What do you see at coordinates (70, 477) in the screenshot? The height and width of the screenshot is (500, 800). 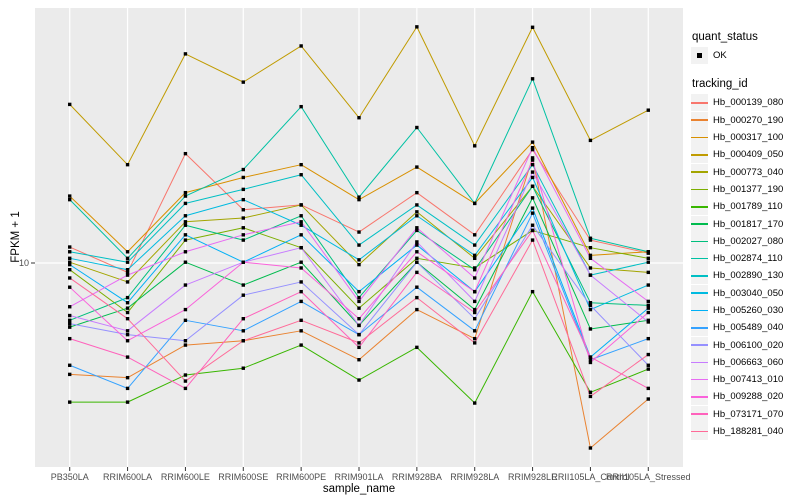 I see `x-tick-label: PB350LA` at bounding box center [70, 477].